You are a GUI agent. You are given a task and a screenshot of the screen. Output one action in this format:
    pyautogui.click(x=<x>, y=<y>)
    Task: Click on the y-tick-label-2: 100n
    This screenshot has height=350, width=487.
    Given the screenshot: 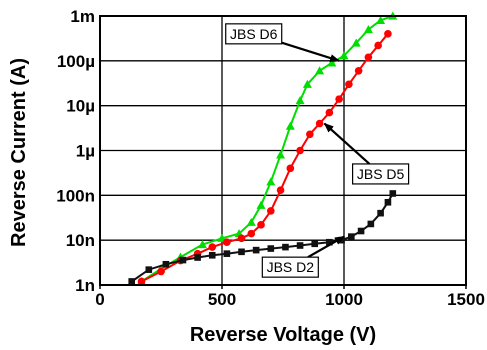 What is the action you would take?
    pyautogui.click(x=75, y=195)
    